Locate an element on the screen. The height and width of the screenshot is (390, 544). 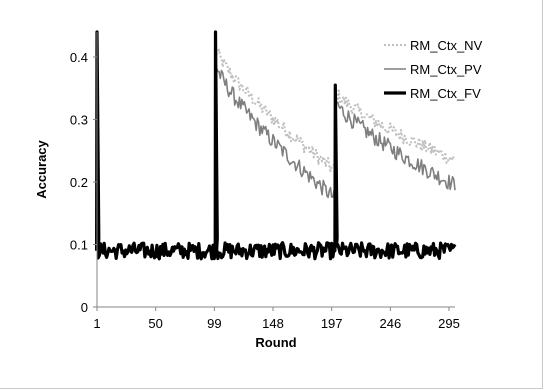
legend-label: RM_Ctx_NV is located at coordinates (446, 45).